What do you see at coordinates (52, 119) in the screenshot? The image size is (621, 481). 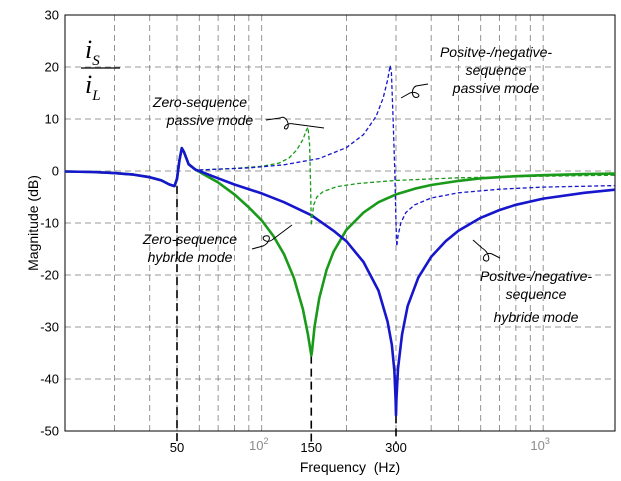 I see `y-tick-label: 10` at bounding box center [52, 119].